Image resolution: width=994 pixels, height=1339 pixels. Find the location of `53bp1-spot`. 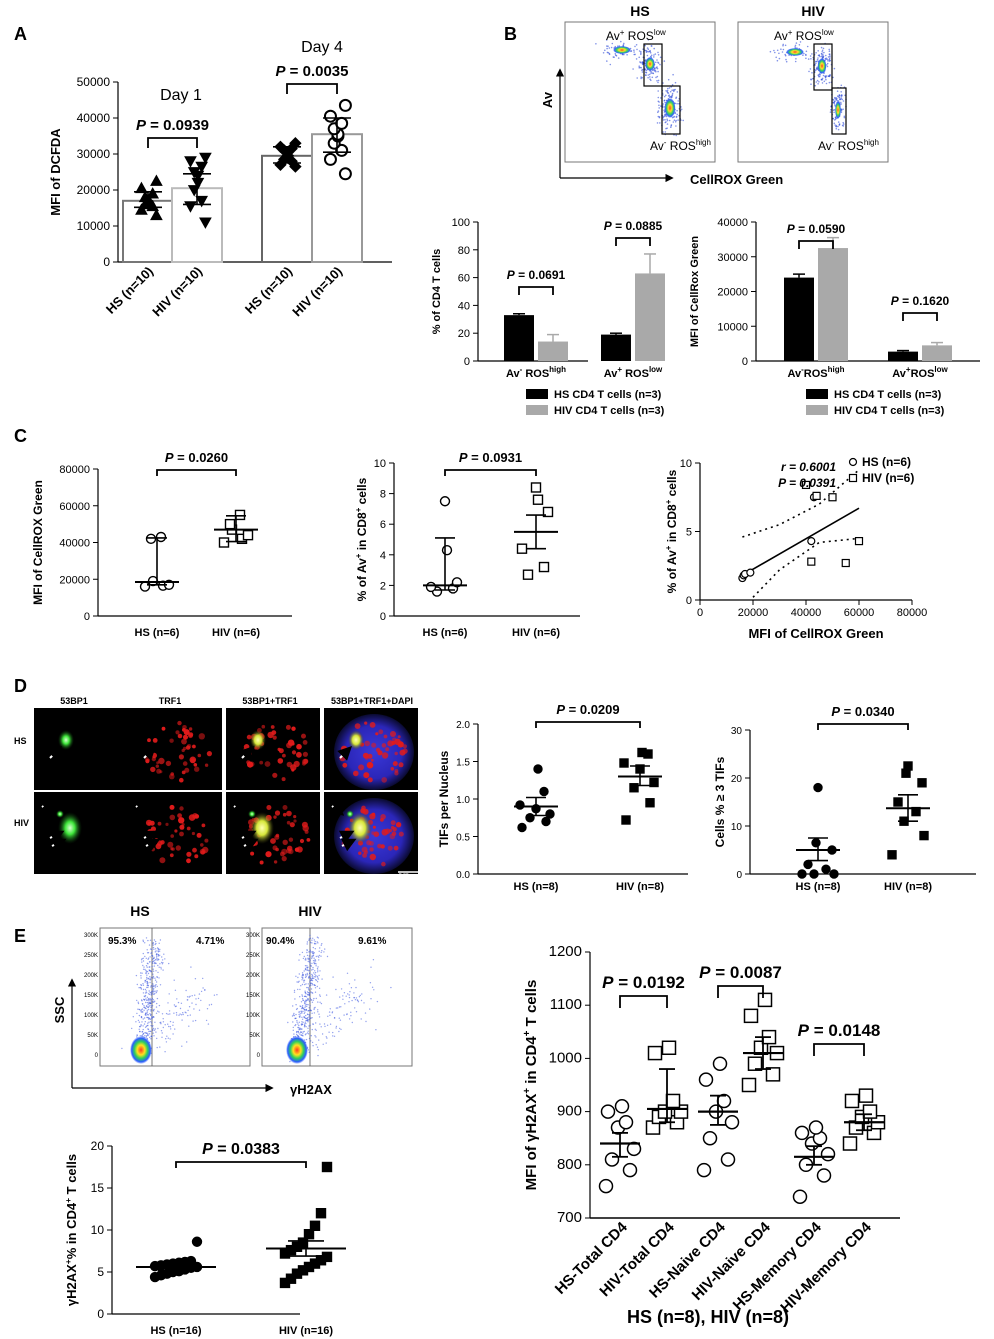

53bp1-spot is located at coordinates (356, 740).